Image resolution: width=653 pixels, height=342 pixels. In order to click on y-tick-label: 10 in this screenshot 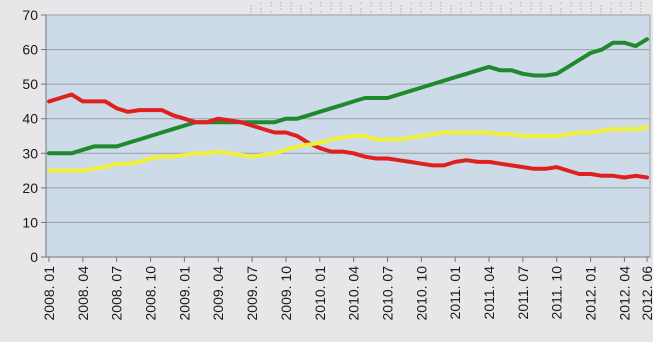, I will do `click(30, 222)`.